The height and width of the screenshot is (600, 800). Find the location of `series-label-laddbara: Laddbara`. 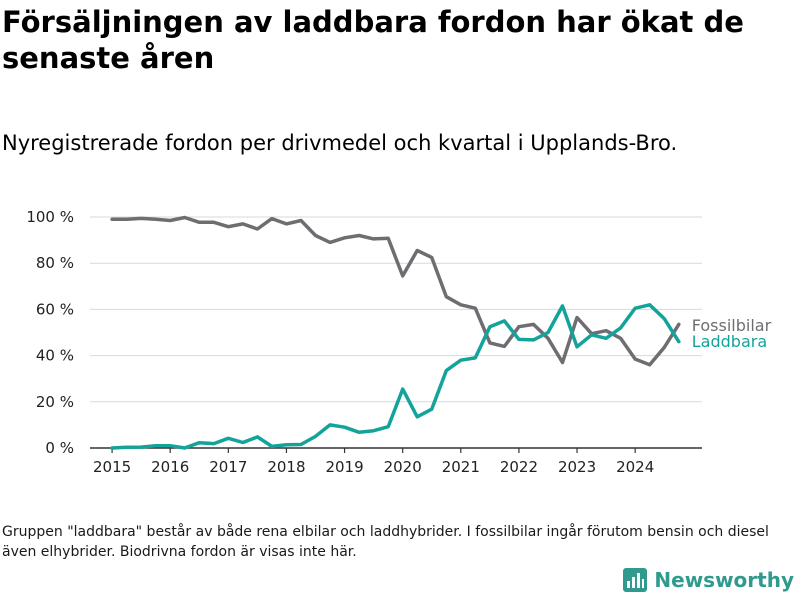

series-label-laddbara: Laddbara is located at coordinates (729, 341).